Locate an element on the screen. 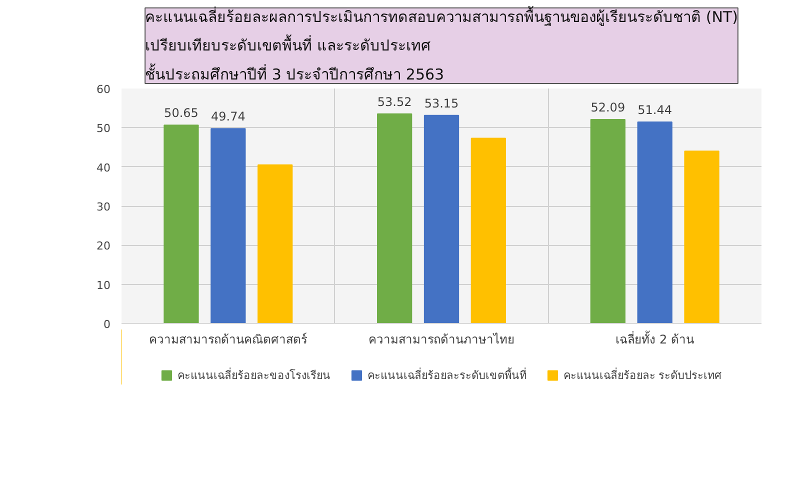 The width and height of the screenshot is (800, 500). y-tick-label: 60 is located at coordinates (103, 89).